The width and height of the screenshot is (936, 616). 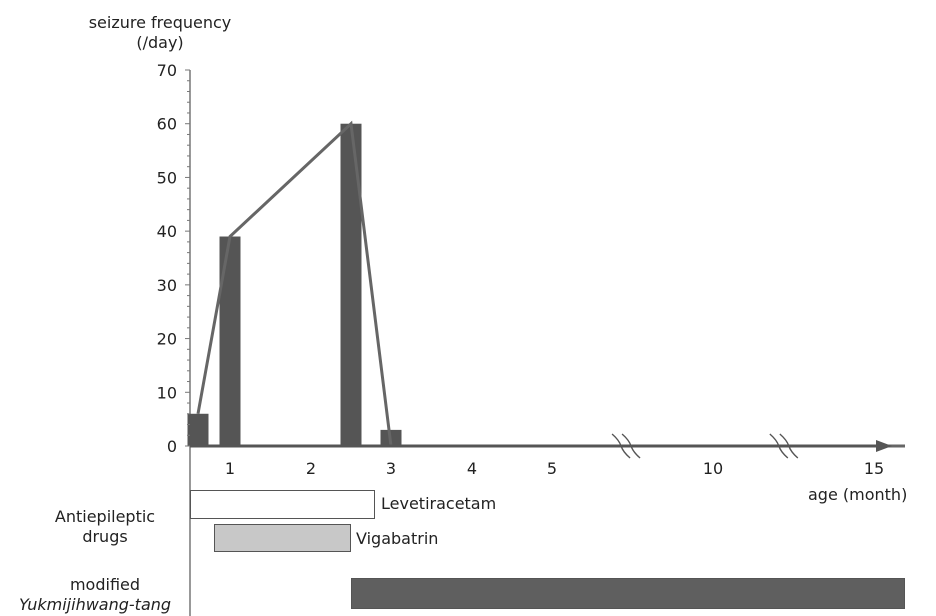 I want to click on x-tick-label: 1, so click(x=230, y=468).